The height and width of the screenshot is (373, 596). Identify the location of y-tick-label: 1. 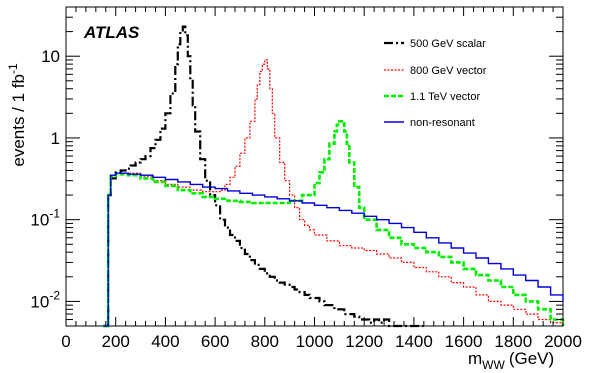
(55, 138).